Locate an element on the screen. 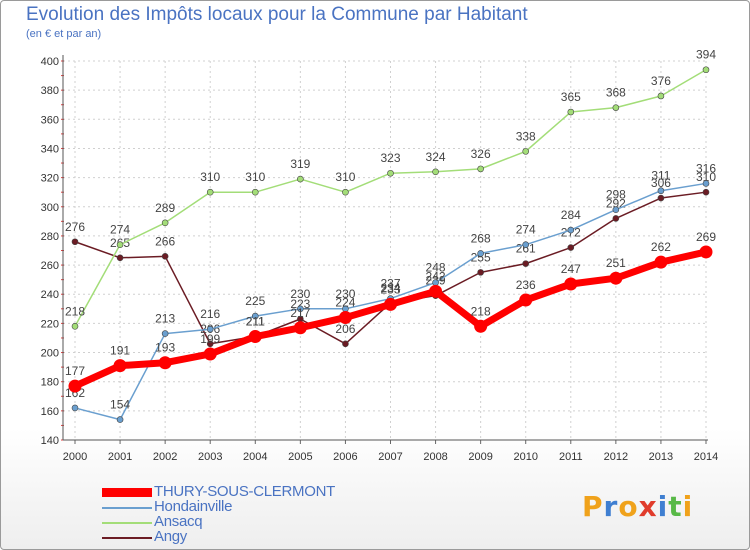  x-tick-label: 2009 is located at coordinates (480, 457).